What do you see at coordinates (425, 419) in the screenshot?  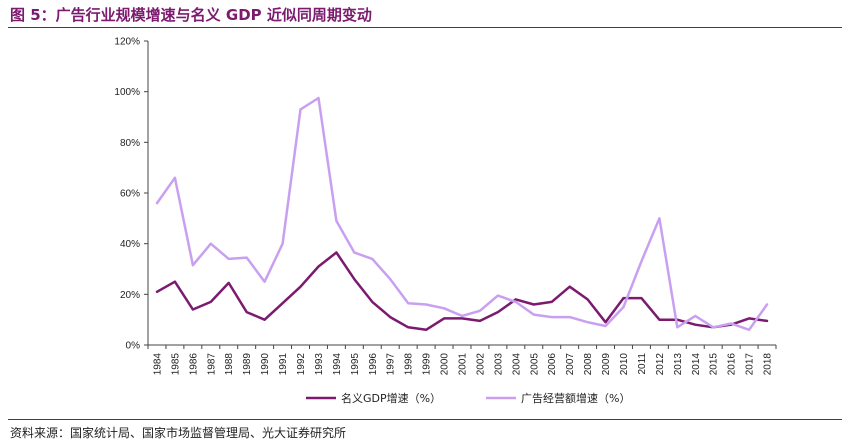 I see `source-divider` at bounding box center [425, 419].